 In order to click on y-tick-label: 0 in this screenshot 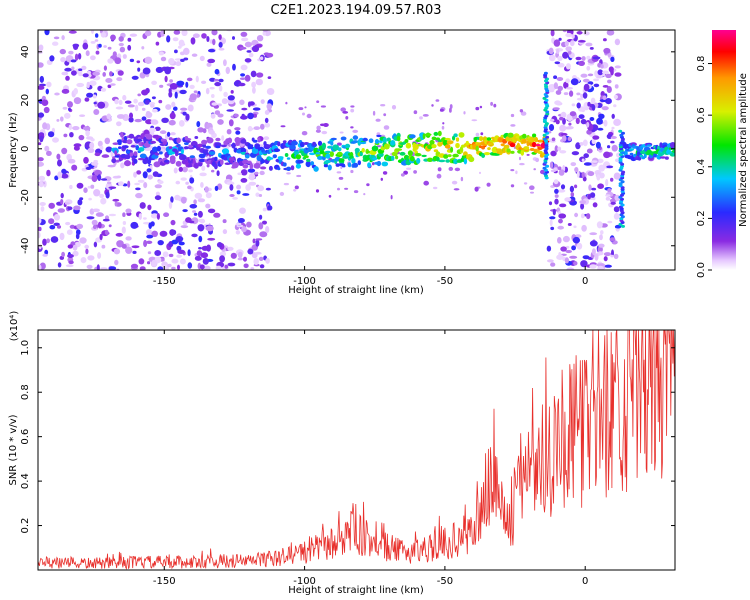, I will do `click(25, 149)`.